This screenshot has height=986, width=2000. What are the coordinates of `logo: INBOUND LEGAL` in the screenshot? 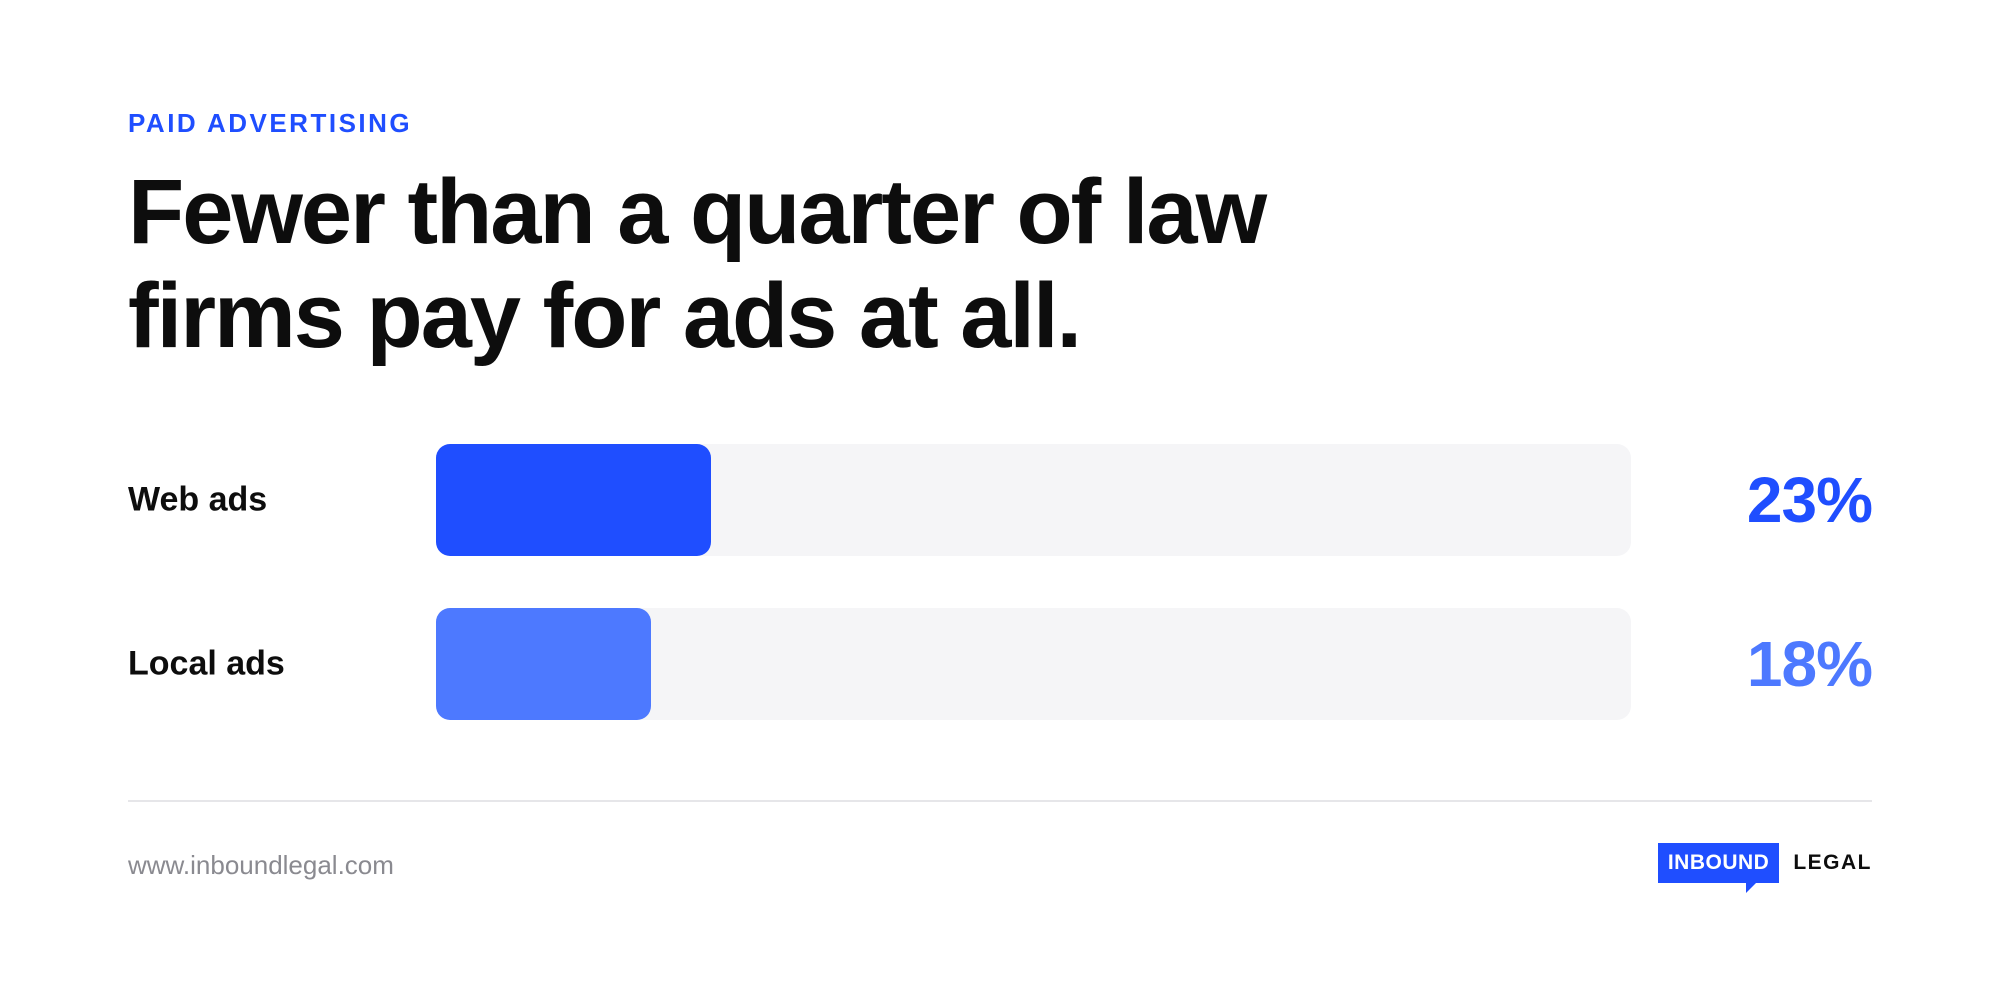 It's located at (1764, 868).